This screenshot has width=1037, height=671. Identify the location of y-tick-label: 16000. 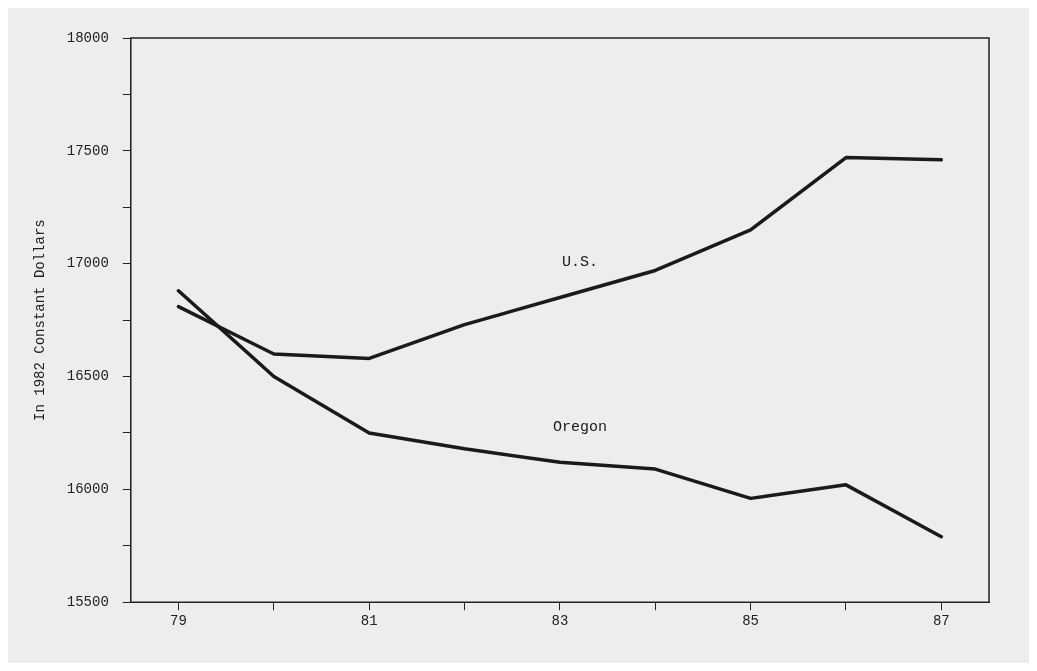
(87, 489).